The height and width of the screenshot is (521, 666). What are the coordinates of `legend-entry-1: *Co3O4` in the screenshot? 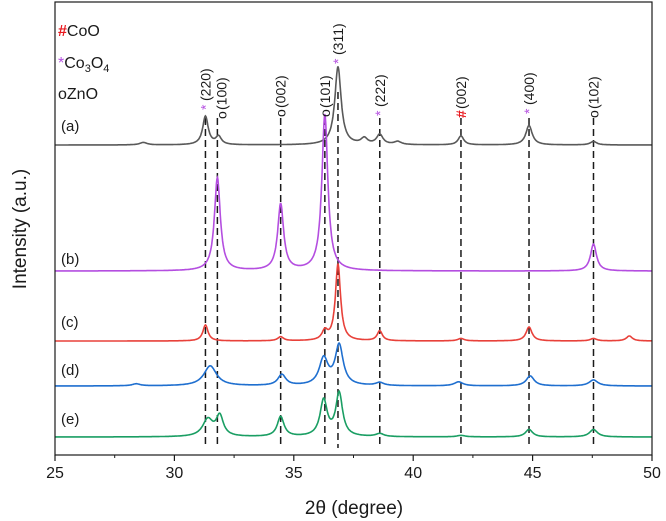 It's located at (83, 65).